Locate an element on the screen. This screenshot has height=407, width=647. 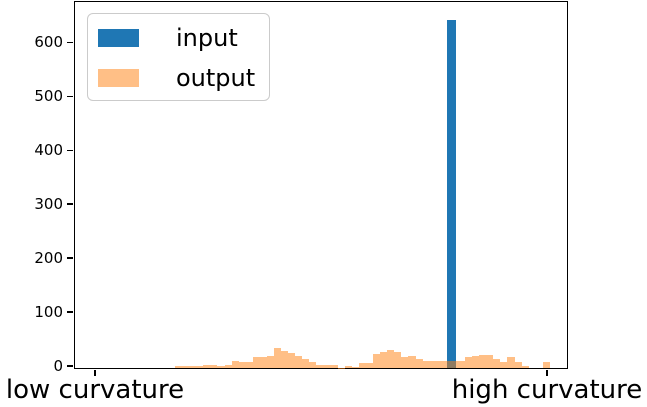
x-tick-label-0: low curvature is located at coordinates (95, 390).